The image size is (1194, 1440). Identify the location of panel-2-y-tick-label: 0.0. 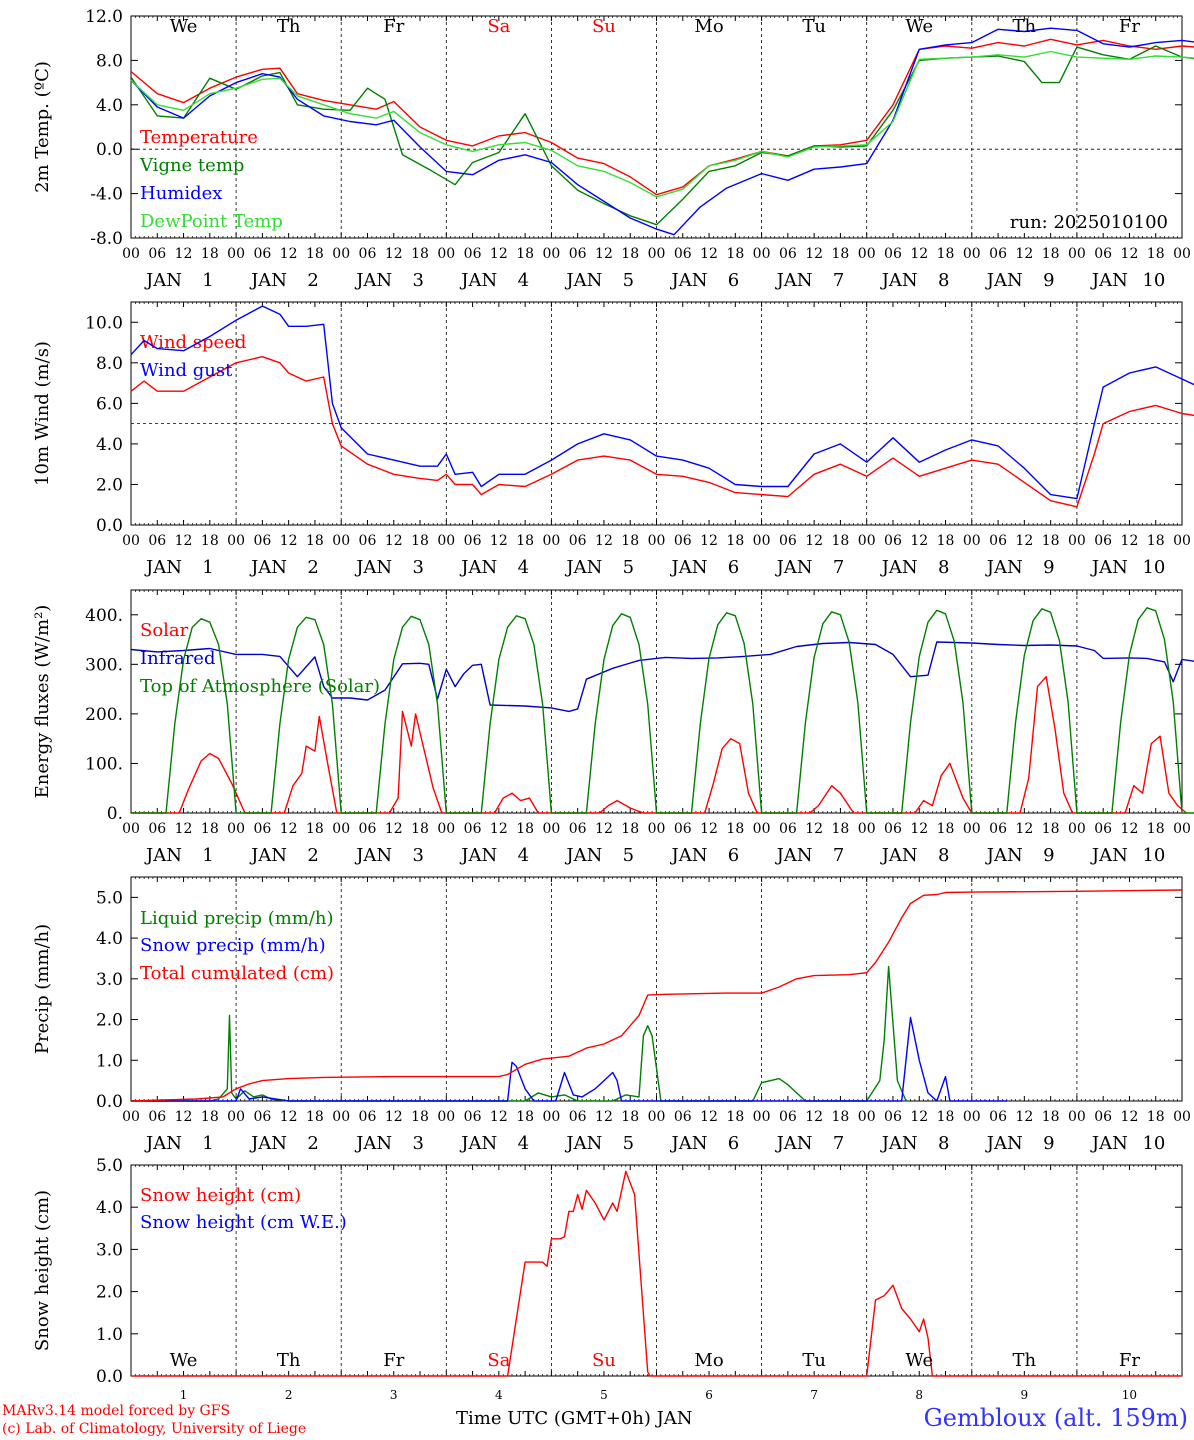
(109, 526).